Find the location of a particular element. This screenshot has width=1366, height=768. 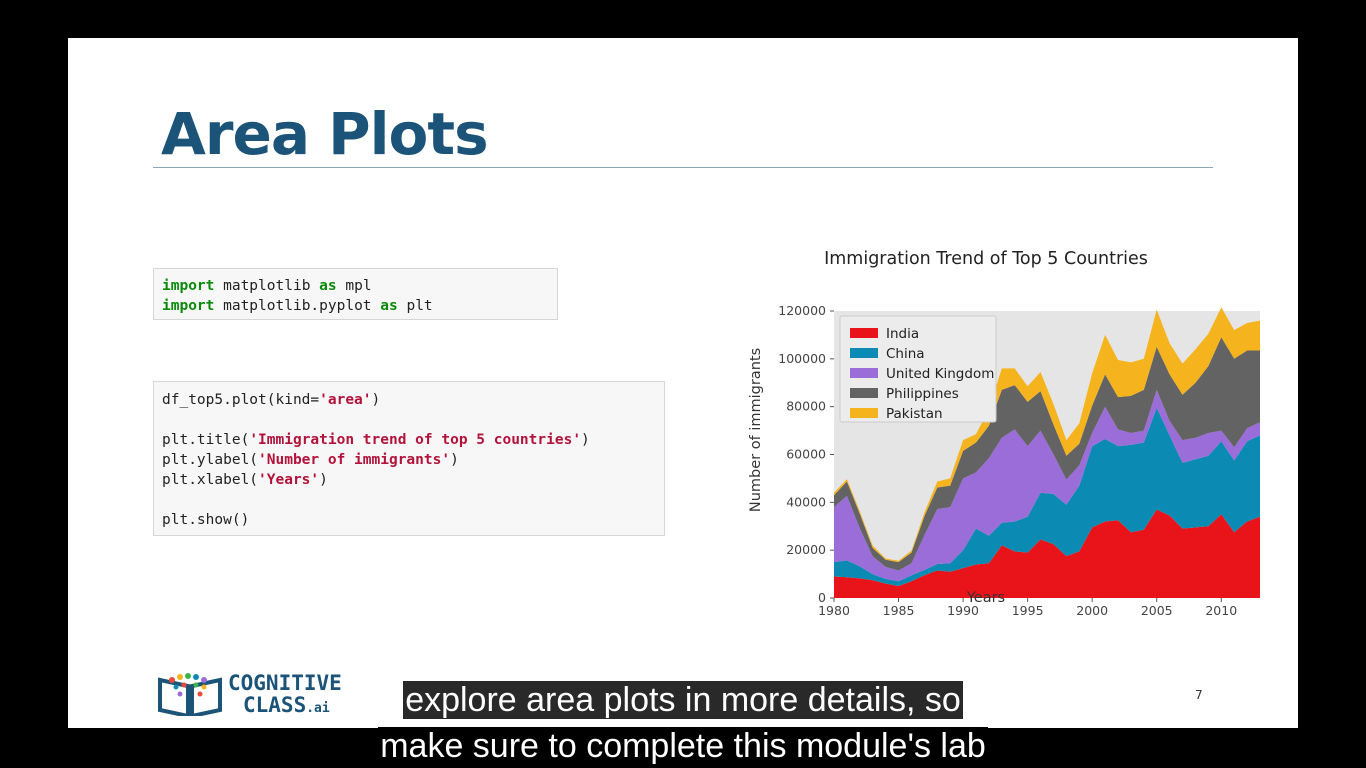

legend-label: Pakistan is located at coordinates (914, 414).